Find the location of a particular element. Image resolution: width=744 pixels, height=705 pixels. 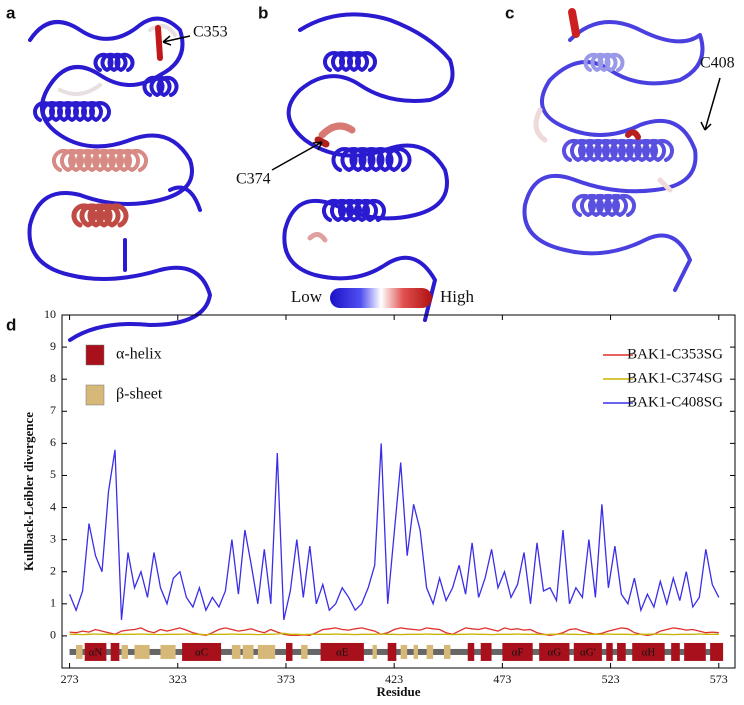

y-tick-label: 3 is located at coordinates (53, 538).